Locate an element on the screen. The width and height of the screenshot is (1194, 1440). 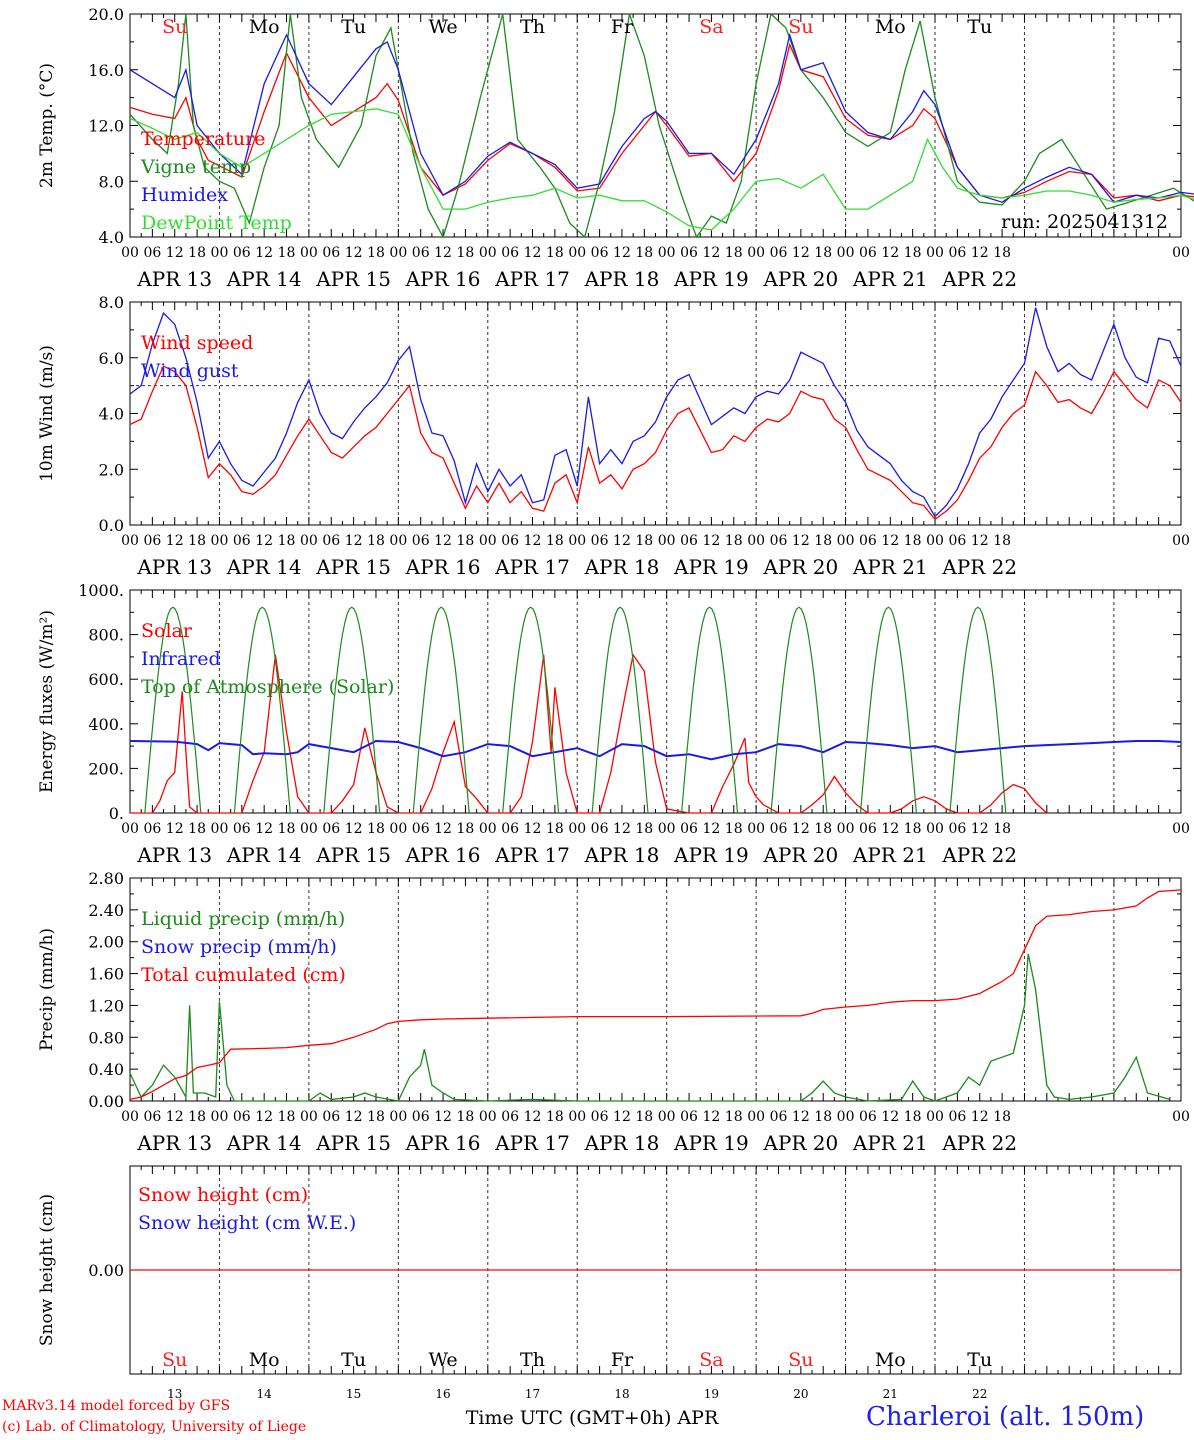
panel-frame is located at coordinates (655, 125).